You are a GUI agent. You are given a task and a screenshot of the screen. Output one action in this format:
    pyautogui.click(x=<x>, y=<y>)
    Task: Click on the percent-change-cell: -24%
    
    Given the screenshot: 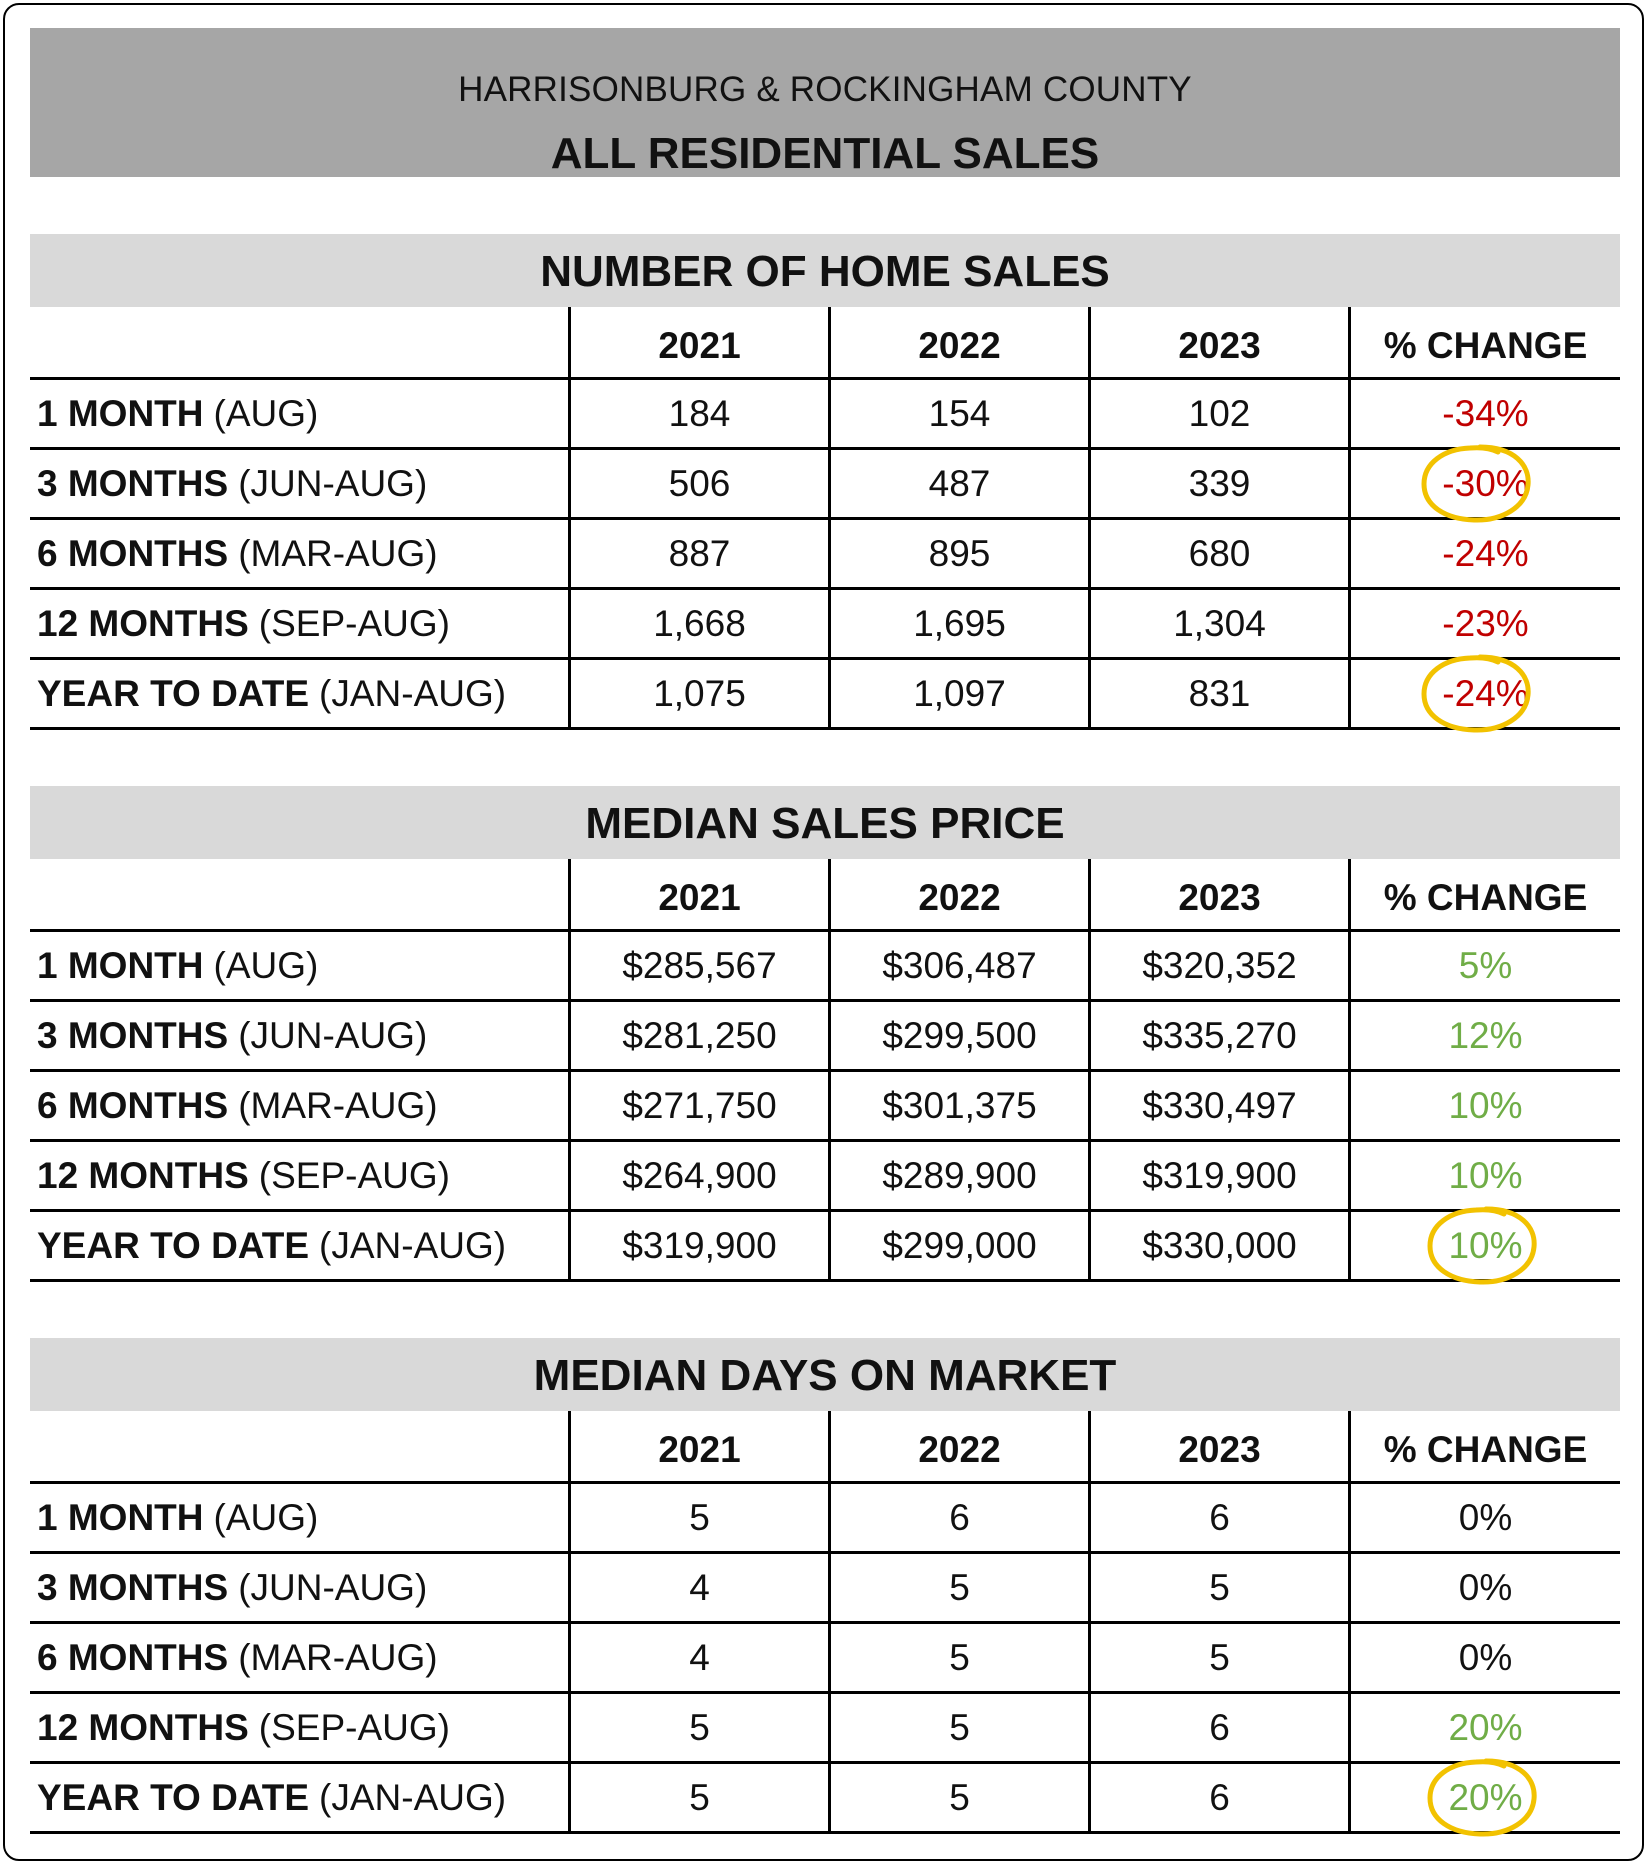 What is the action you would take?
    pyautogui.click(x=1484, y=693)
    